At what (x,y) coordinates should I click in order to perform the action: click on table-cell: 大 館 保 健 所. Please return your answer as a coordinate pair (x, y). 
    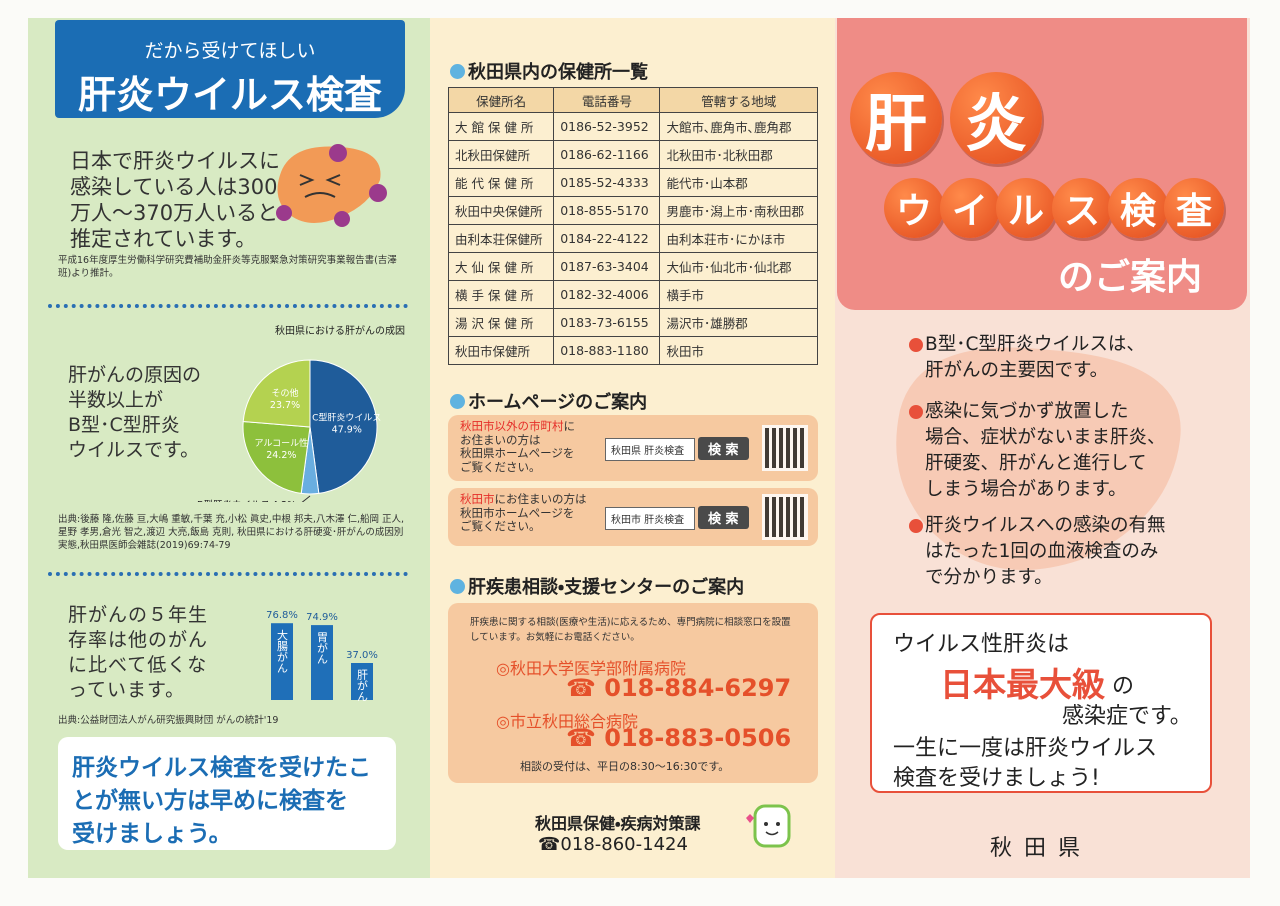
    Looking at the image, I should click on (501, 126).